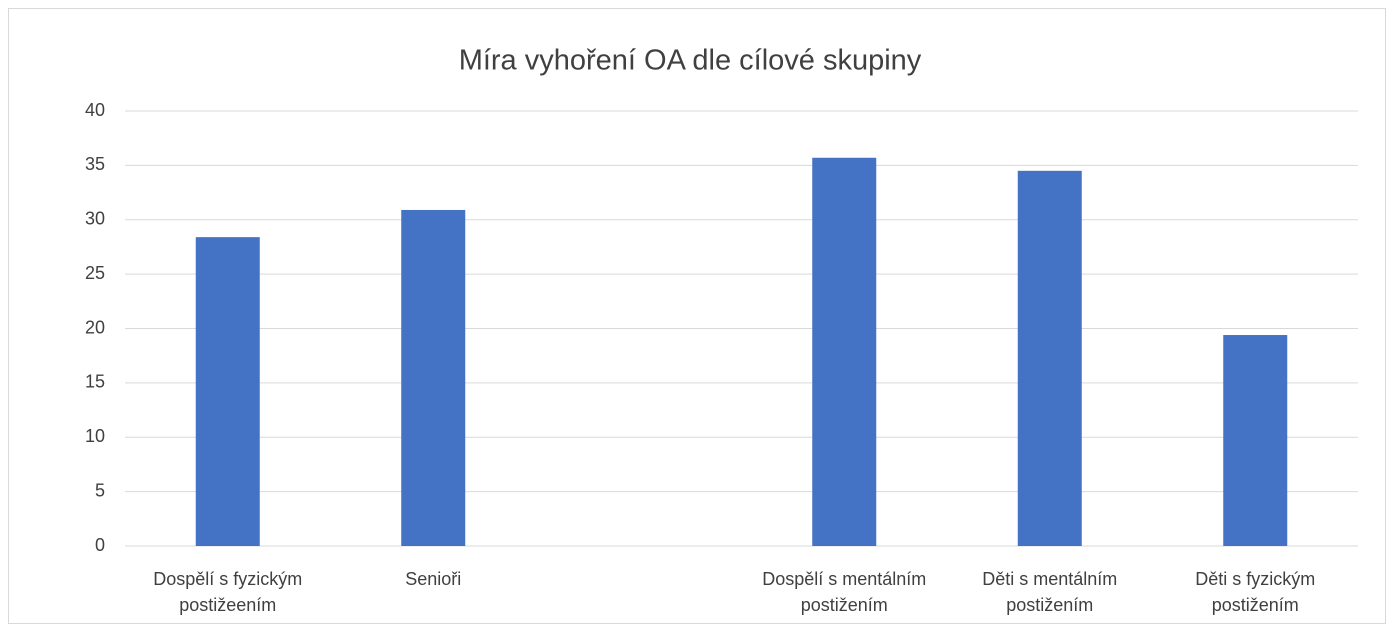  Describe the element at coordinates (95, 219) in the screenshot. I see `y-tick-label: 30` at that location.